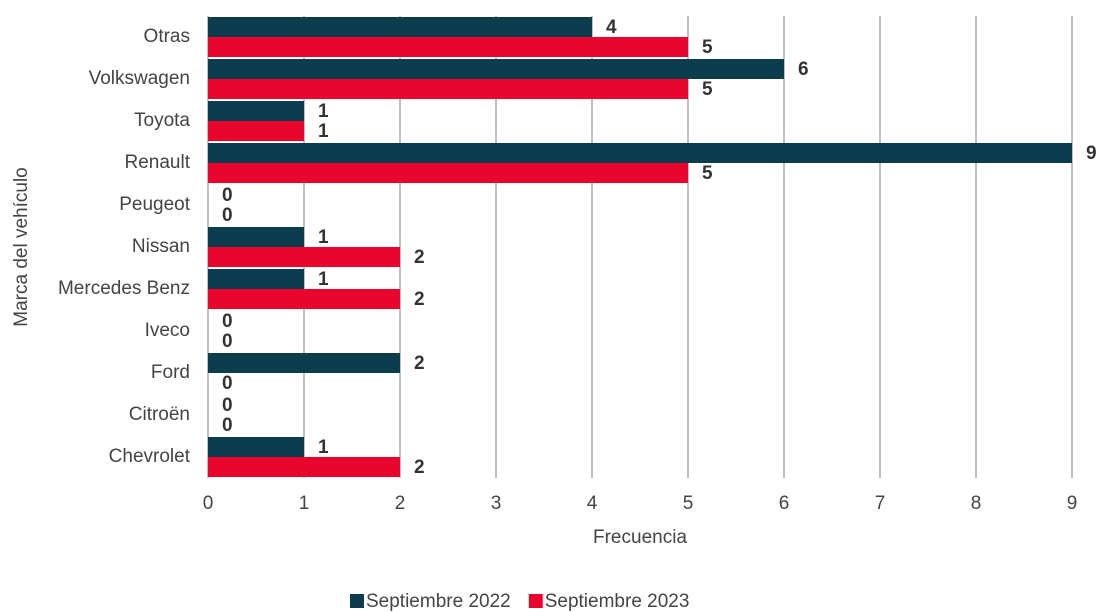 The width and height of the screenshot is (1102, 612). What do you see at coordinates (784, 503) in the screenshot?
I see `x-tick-label: 6` at bounding box center [784, 503].